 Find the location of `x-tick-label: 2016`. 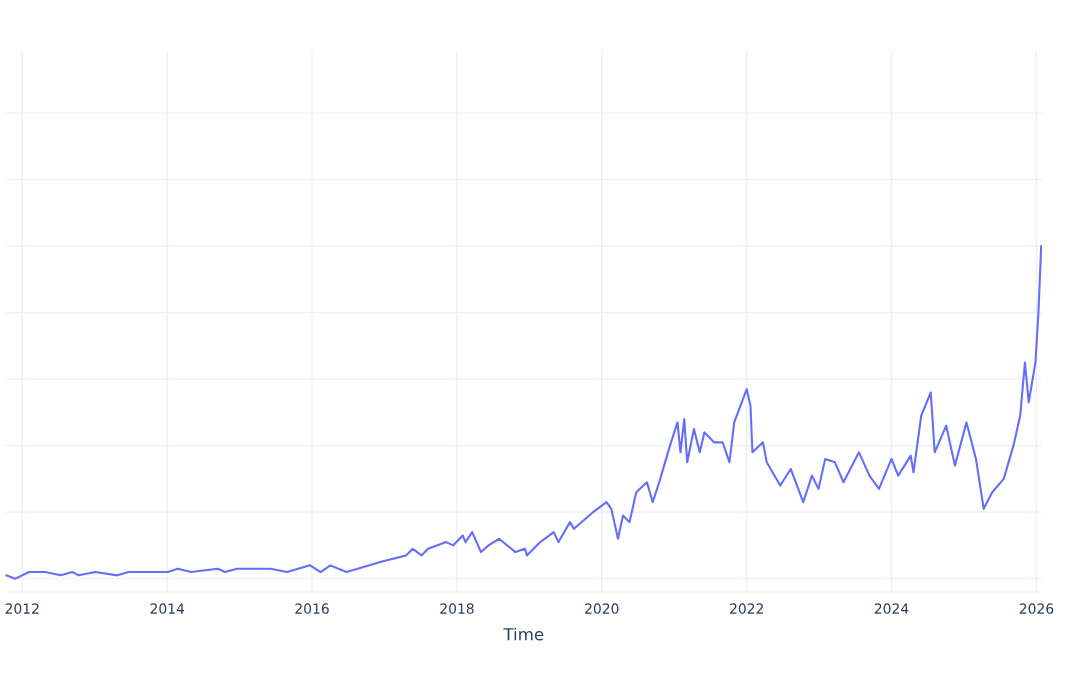

x-tick-label: 2016 is located at coordinates (312, 608).